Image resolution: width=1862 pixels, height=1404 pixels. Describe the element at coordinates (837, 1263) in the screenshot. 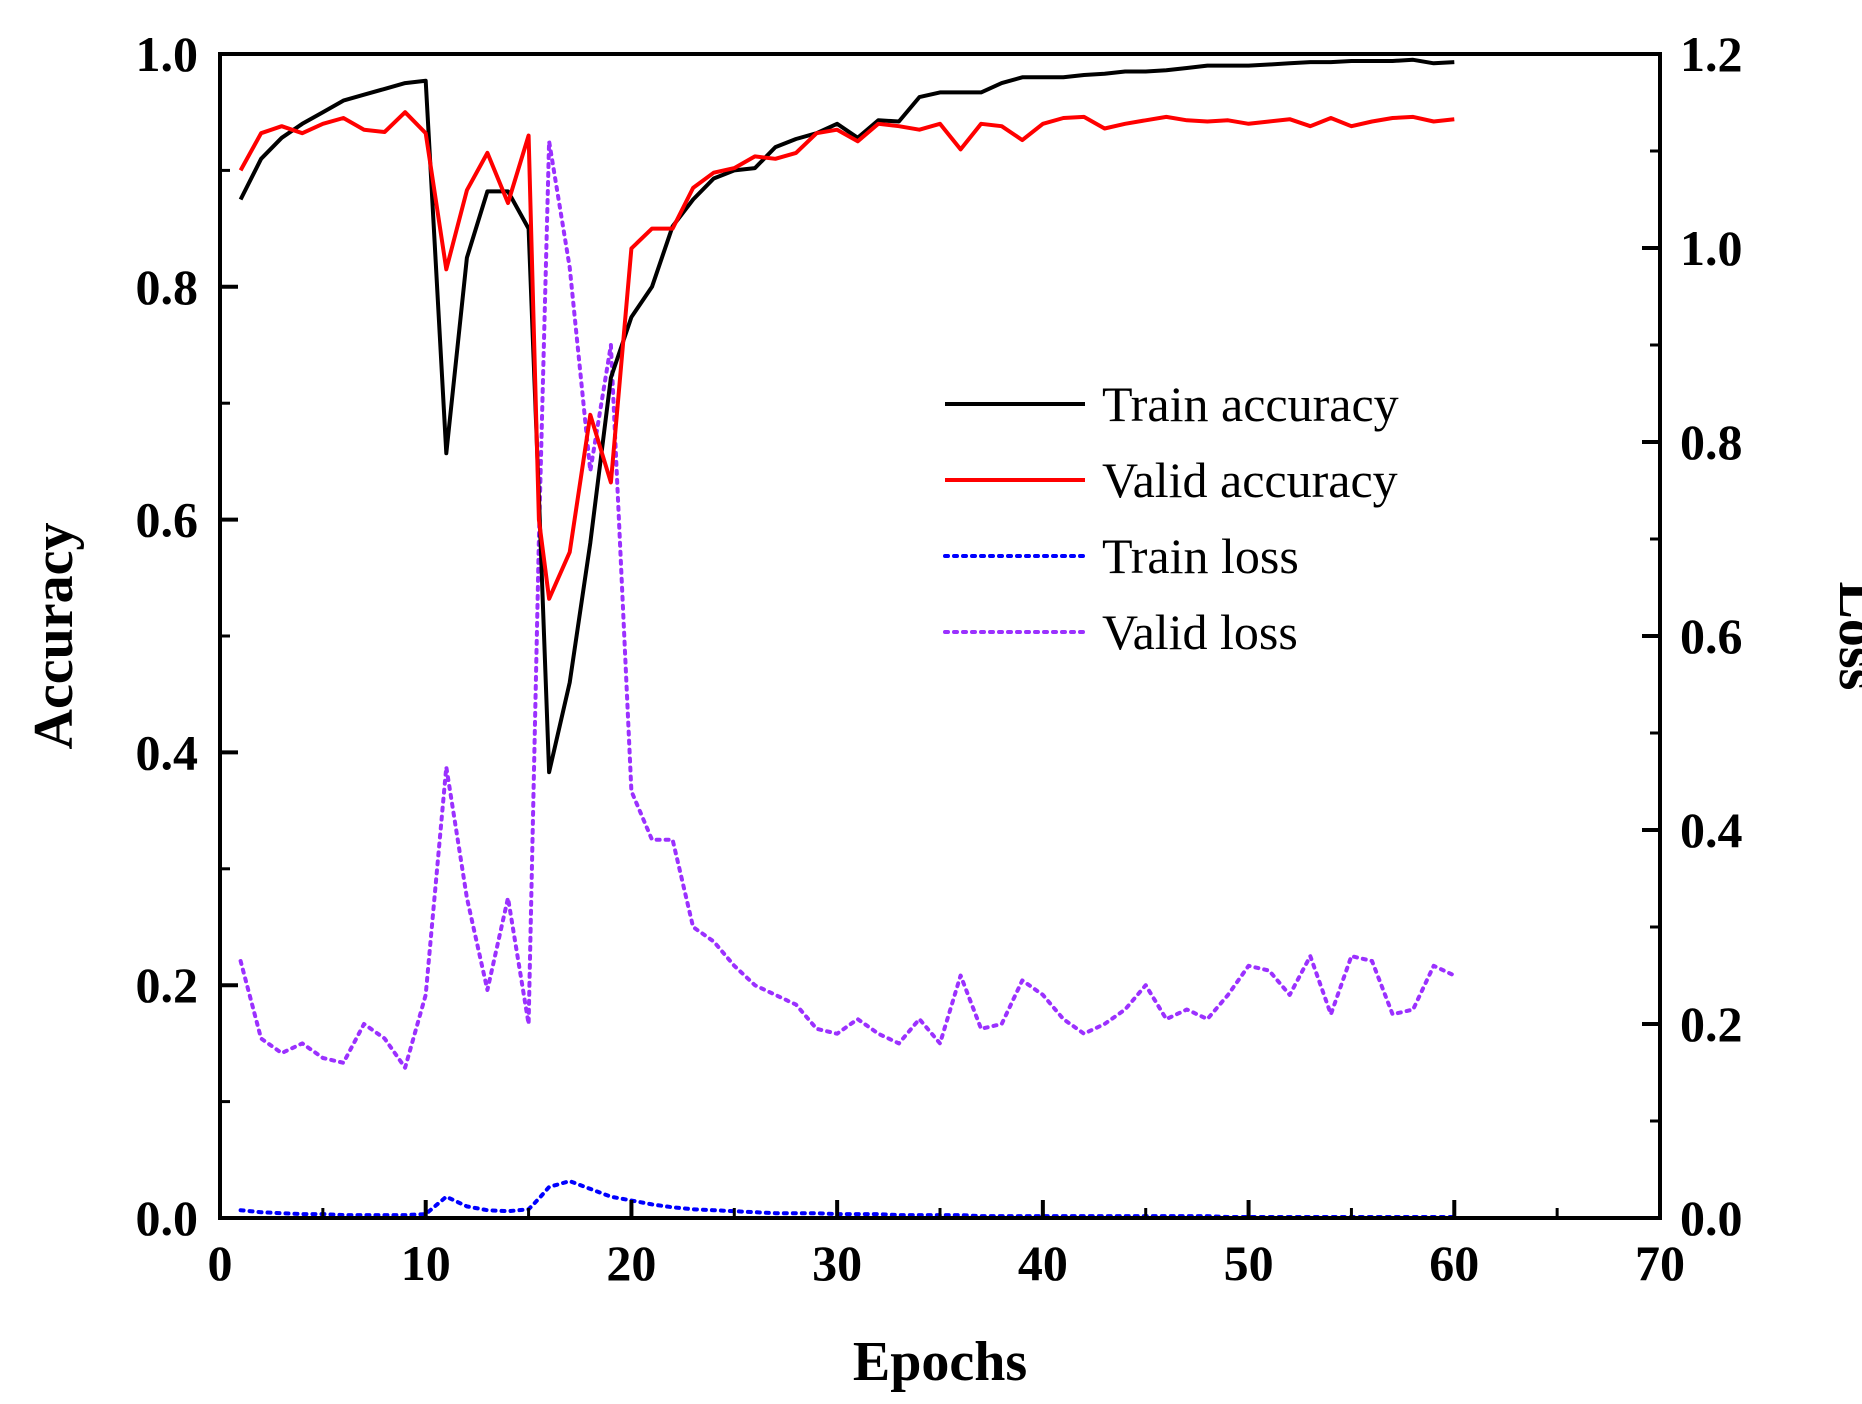

I see `x-tick-label: 30` at that location.